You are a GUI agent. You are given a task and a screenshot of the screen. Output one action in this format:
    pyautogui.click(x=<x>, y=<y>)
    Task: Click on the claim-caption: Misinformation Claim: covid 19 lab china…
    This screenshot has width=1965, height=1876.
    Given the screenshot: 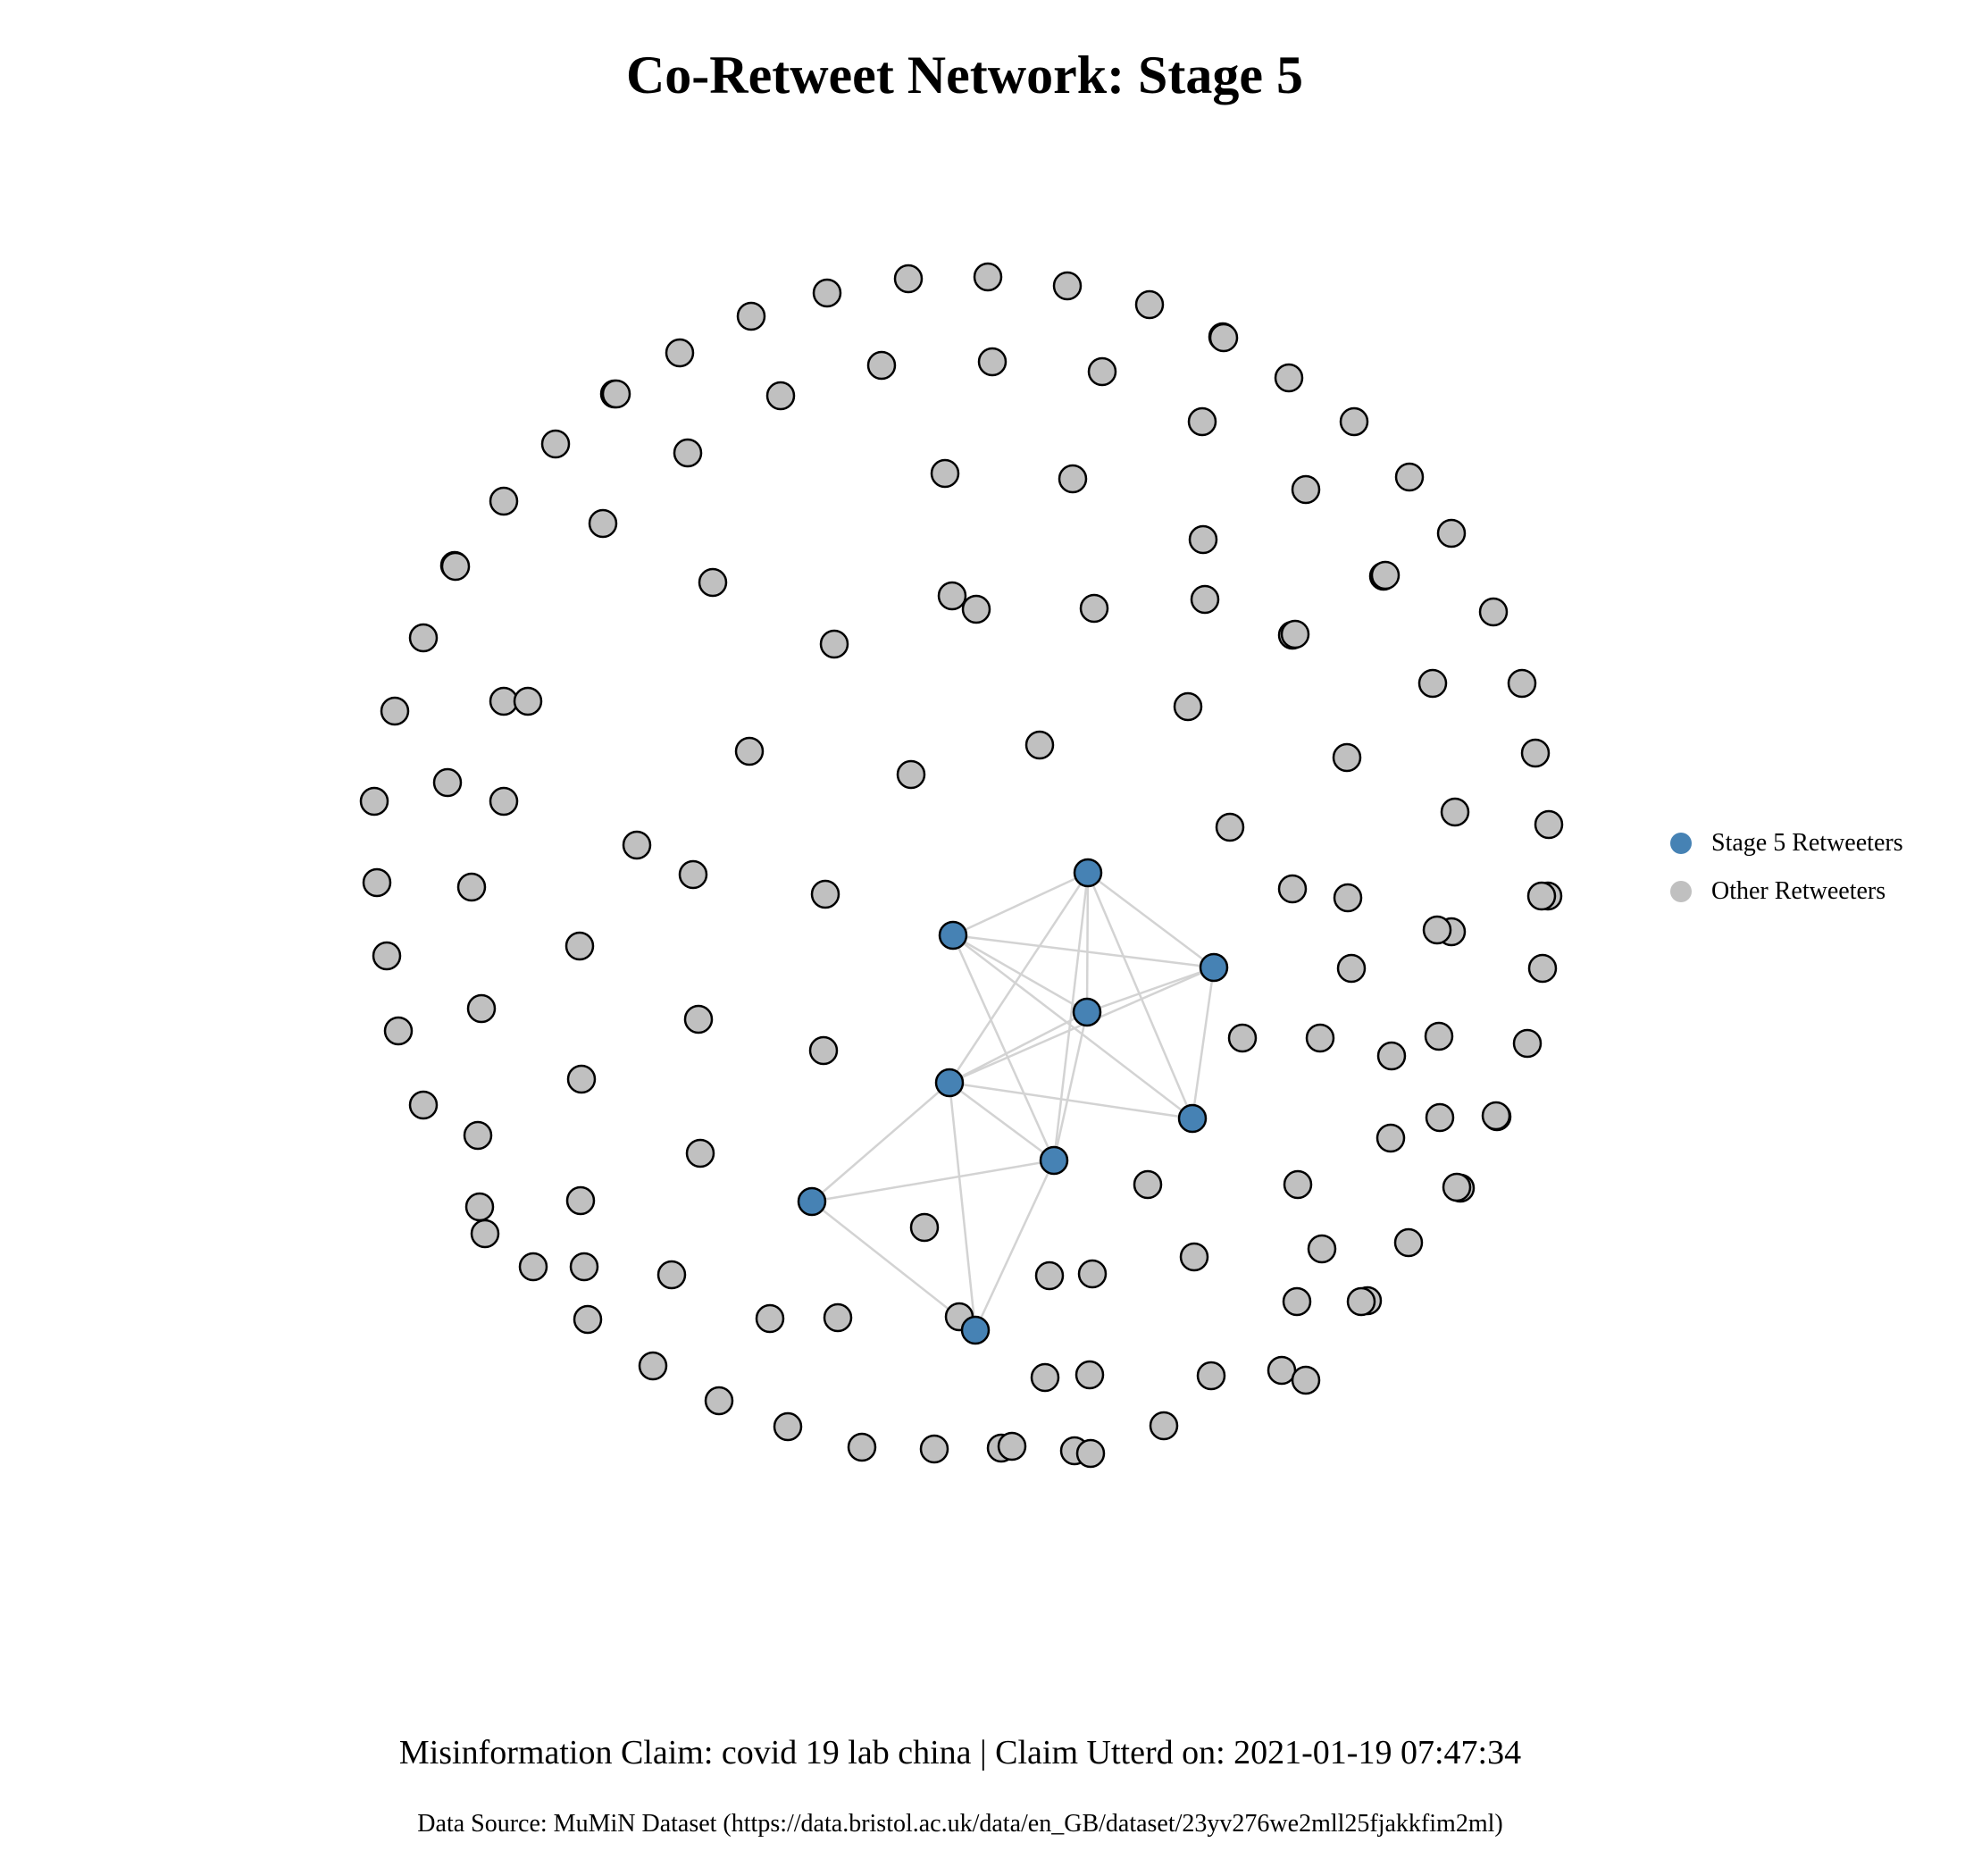 What is the action you would take?
    pyautogui.click(x=960, y=1752)
    